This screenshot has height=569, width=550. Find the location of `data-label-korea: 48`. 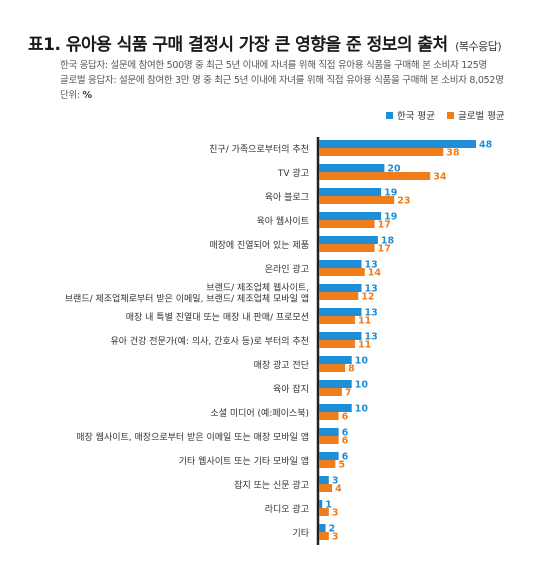

data-label-korea: 48 is located at coordinates (486, 145).